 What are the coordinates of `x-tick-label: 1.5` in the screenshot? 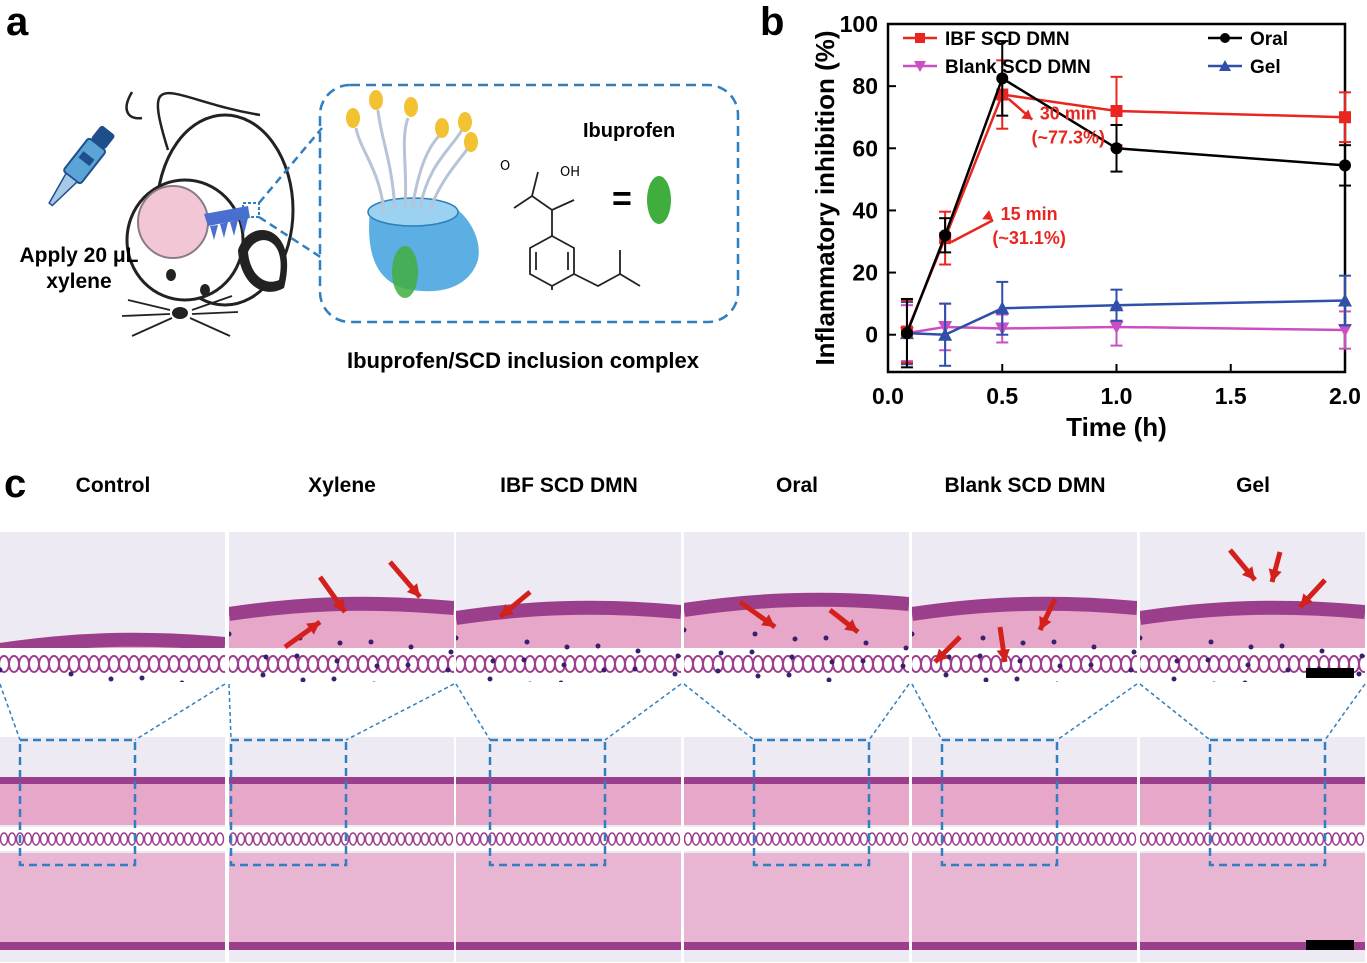 It's located at (1231, 396).